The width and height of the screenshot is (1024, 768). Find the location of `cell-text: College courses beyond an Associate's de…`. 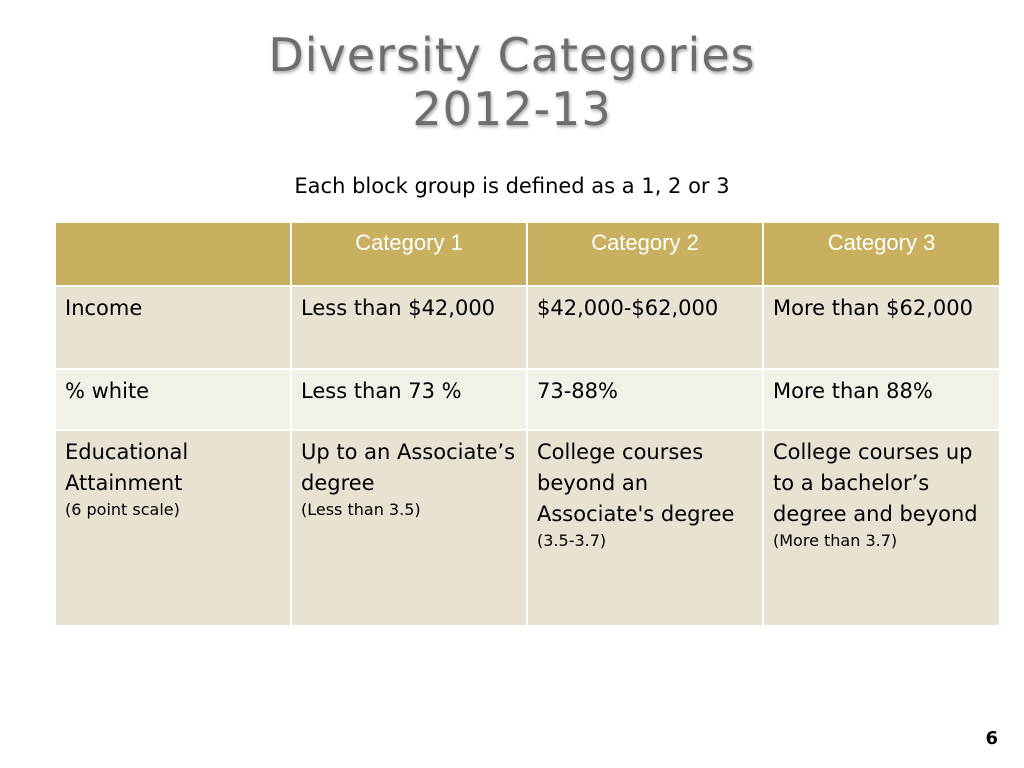

cell-text: College courses beyond an Associate's de… is located at coordinates (636, 483).